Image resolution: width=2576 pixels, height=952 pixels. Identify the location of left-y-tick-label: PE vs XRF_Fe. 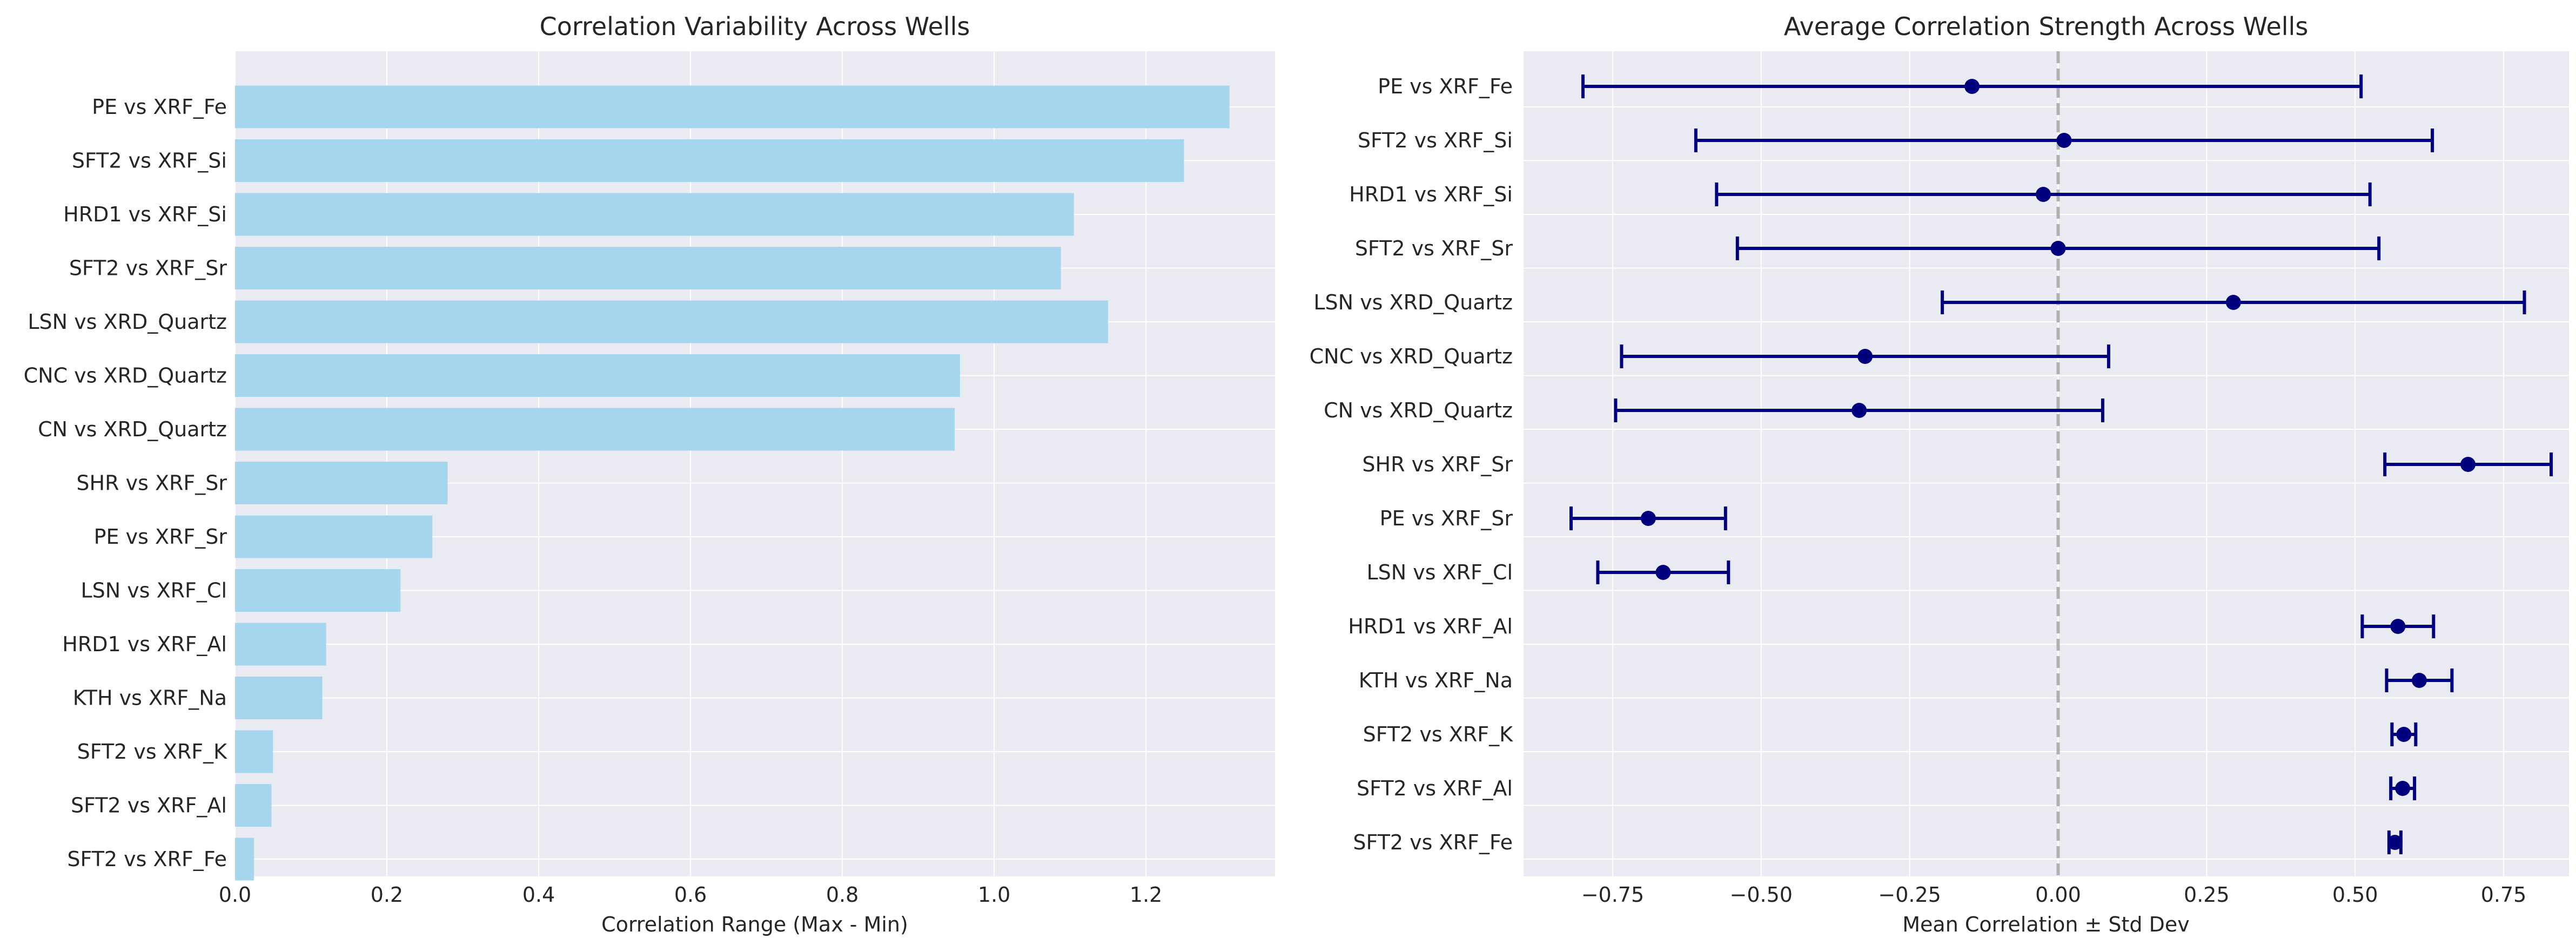
(160, 107).